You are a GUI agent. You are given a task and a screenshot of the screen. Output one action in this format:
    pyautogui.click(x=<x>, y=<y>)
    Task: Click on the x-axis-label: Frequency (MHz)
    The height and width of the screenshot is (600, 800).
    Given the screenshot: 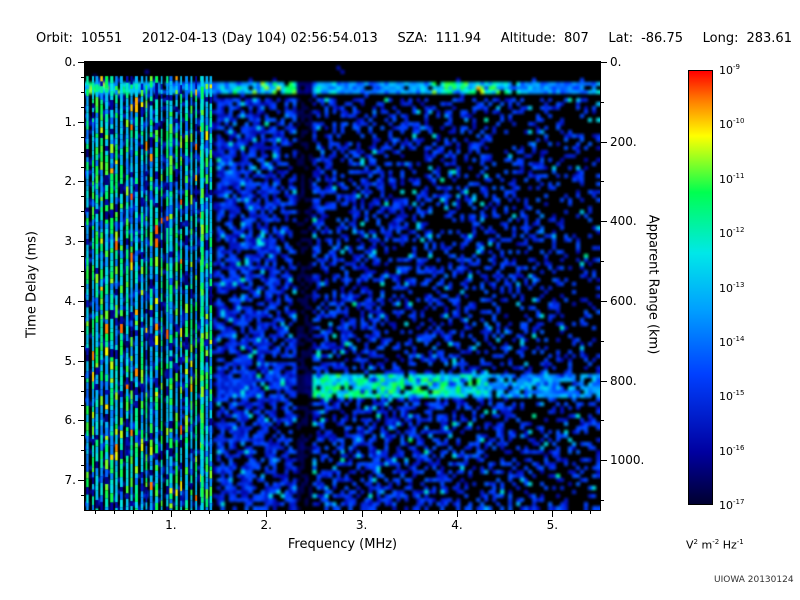 What is the action you would take?
    pyautogui.click(x=342, y=544)
    